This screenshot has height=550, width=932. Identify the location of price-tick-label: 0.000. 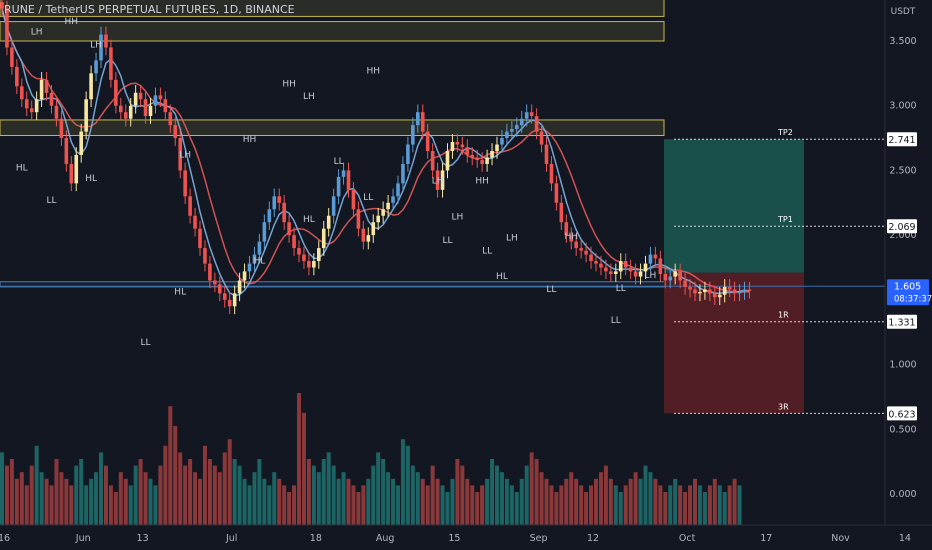
(902, 494).